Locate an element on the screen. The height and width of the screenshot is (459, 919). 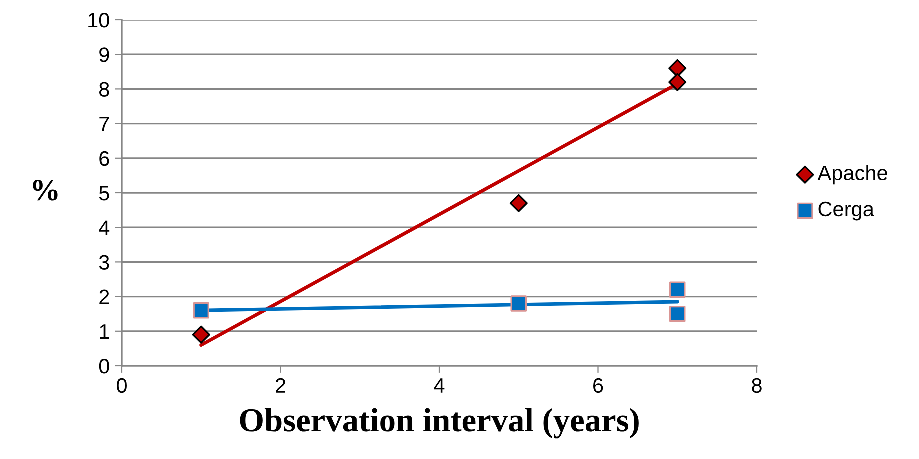
x-tick-label: 6 is located at coordinates (599, 386).